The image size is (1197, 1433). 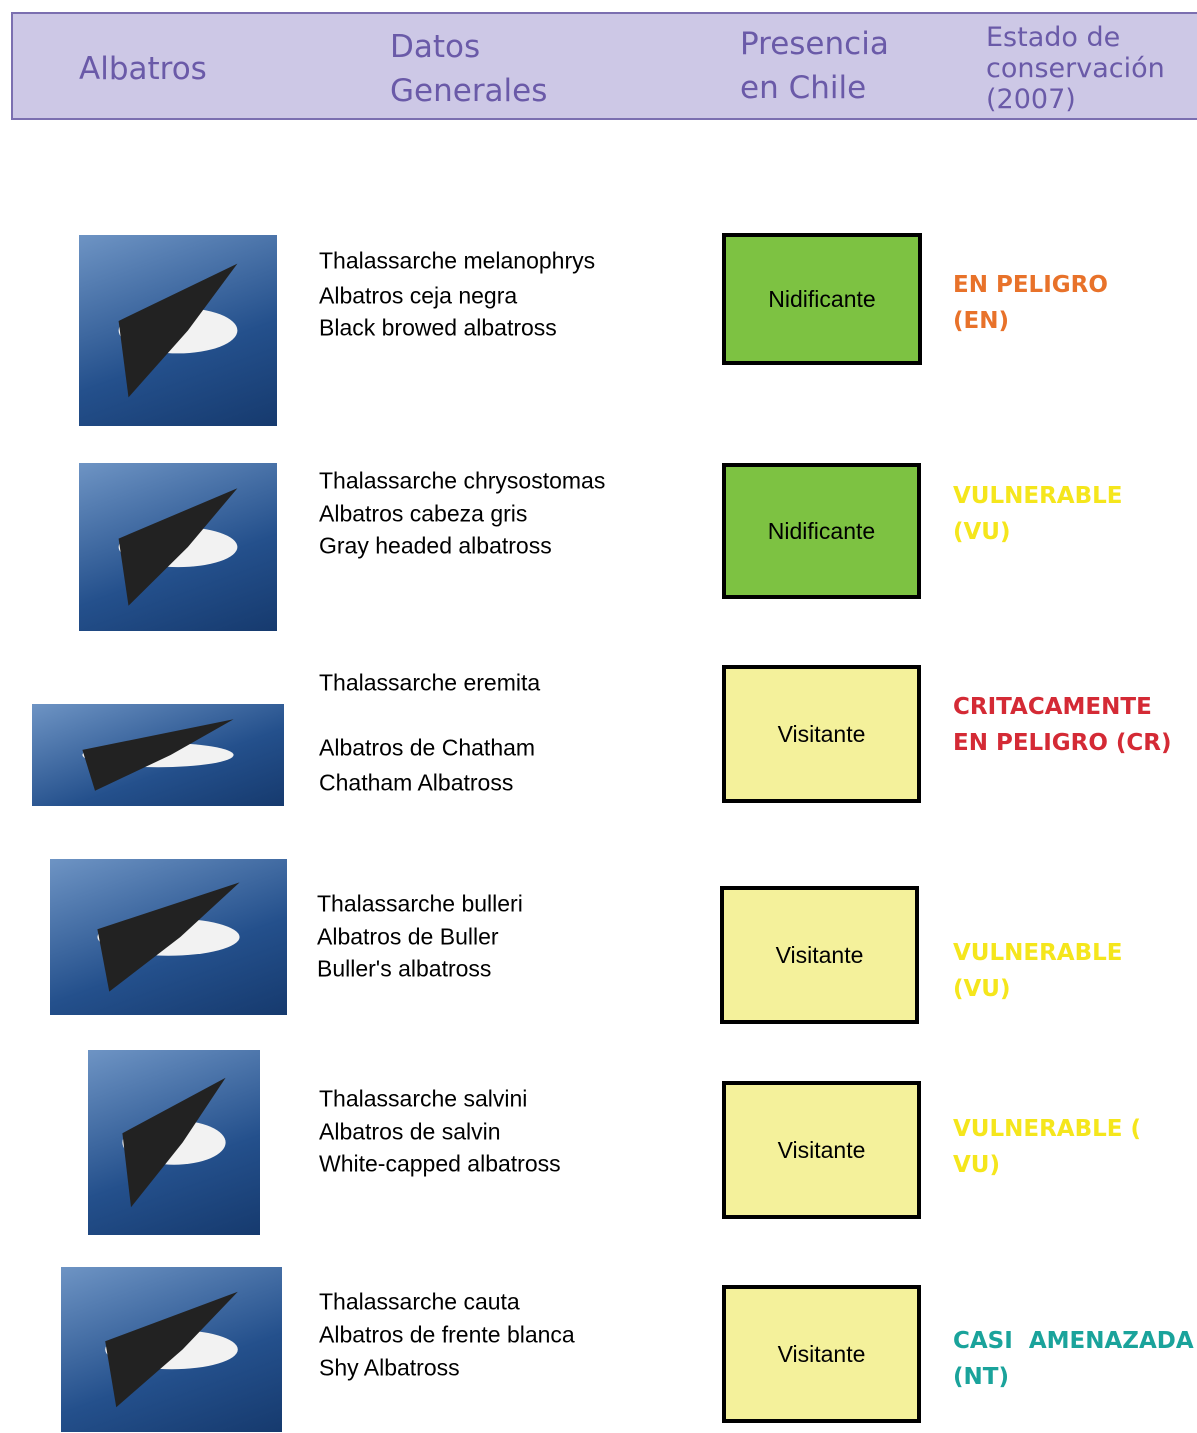 What do you see at coordinates (408, 936) in the screenshot?
I see `species-name: Albatros de Buller` at bounding box center [408, 936].